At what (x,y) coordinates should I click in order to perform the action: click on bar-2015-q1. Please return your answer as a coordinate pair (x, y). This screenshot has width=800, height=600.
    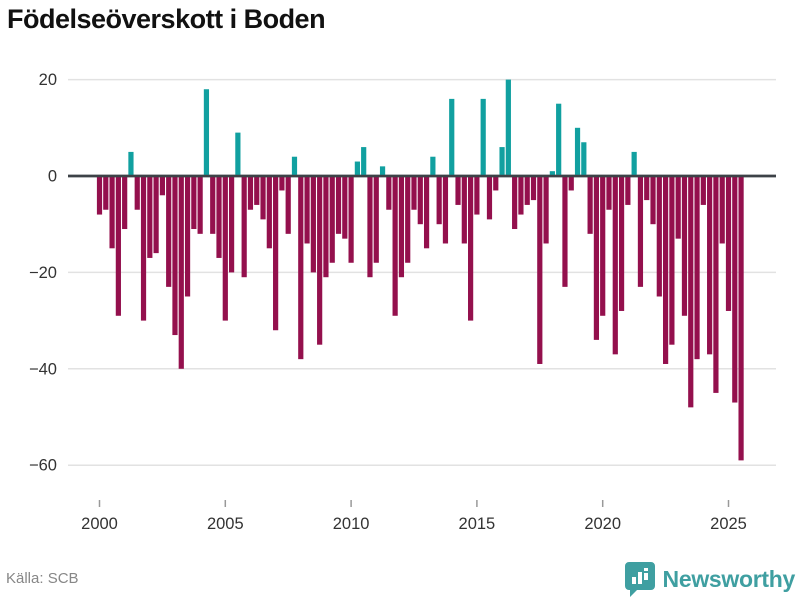
    Looking at the image, I should click on (477, 195).